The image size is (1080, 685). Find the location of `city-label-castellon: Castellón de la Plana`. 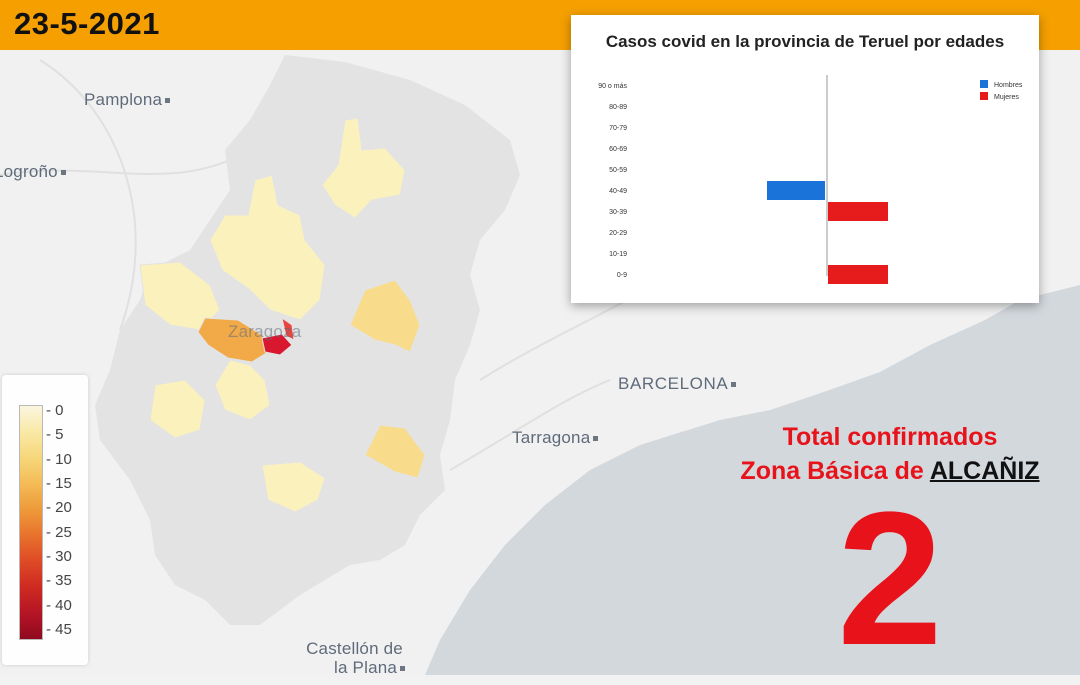

city-label-castellon: Castellón de la Plana is located at coordinates (355, 658).